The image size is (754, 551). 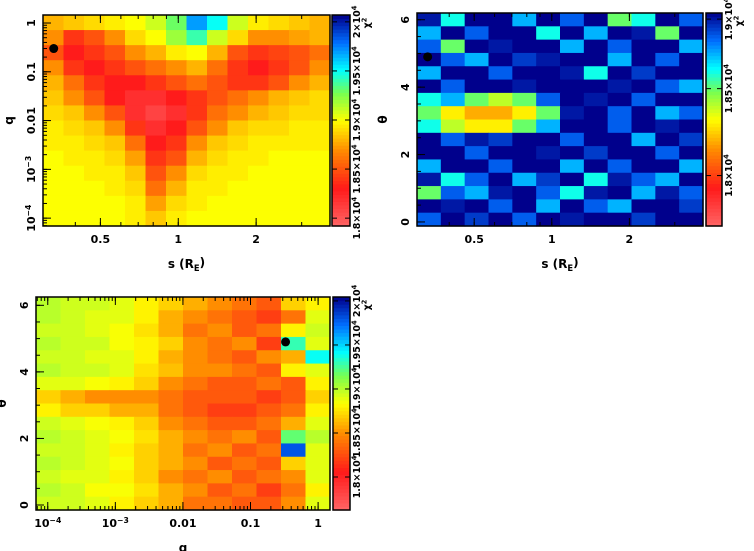 What do you see at coordinates (405, 87) in the screenshot?
I see `y-tick-label: 4` at bounding box center [405, 87].